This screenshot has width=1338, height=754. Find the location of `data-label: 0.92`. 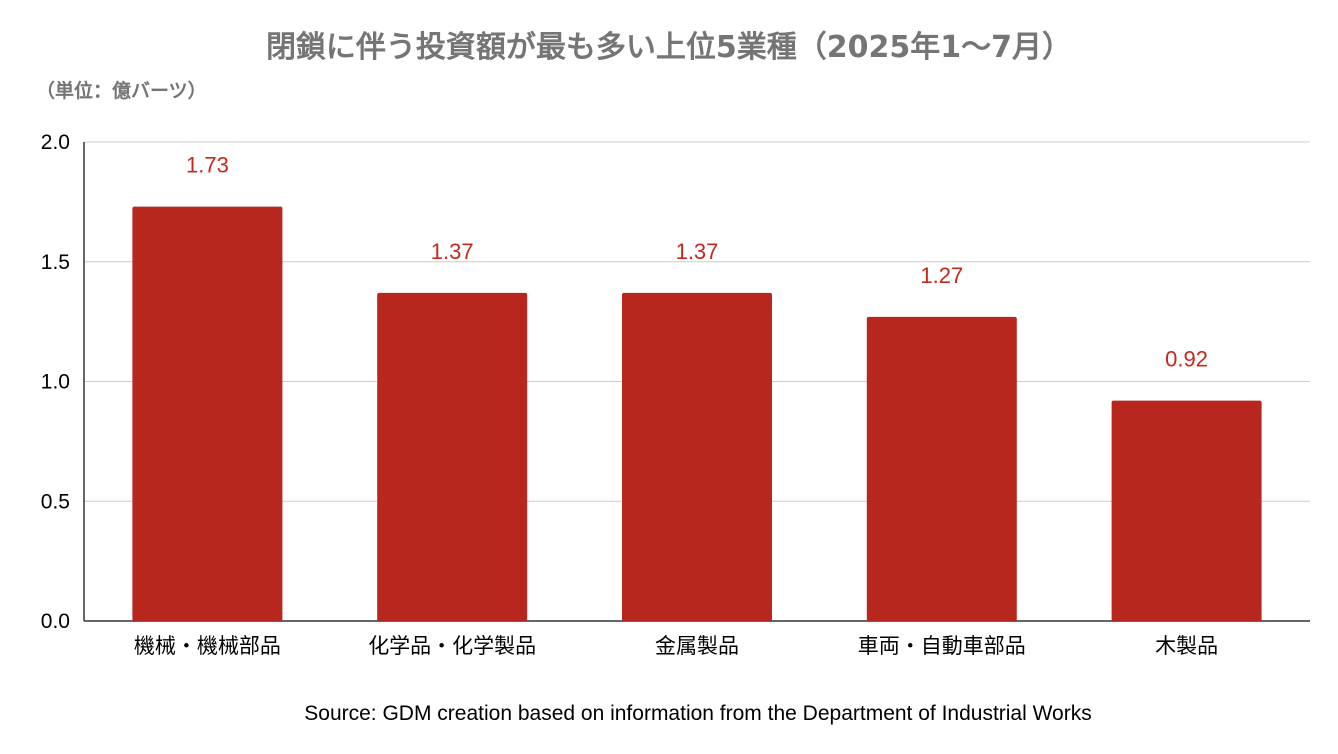

data-label: 0.92 is located at coordinates (1186, 359).